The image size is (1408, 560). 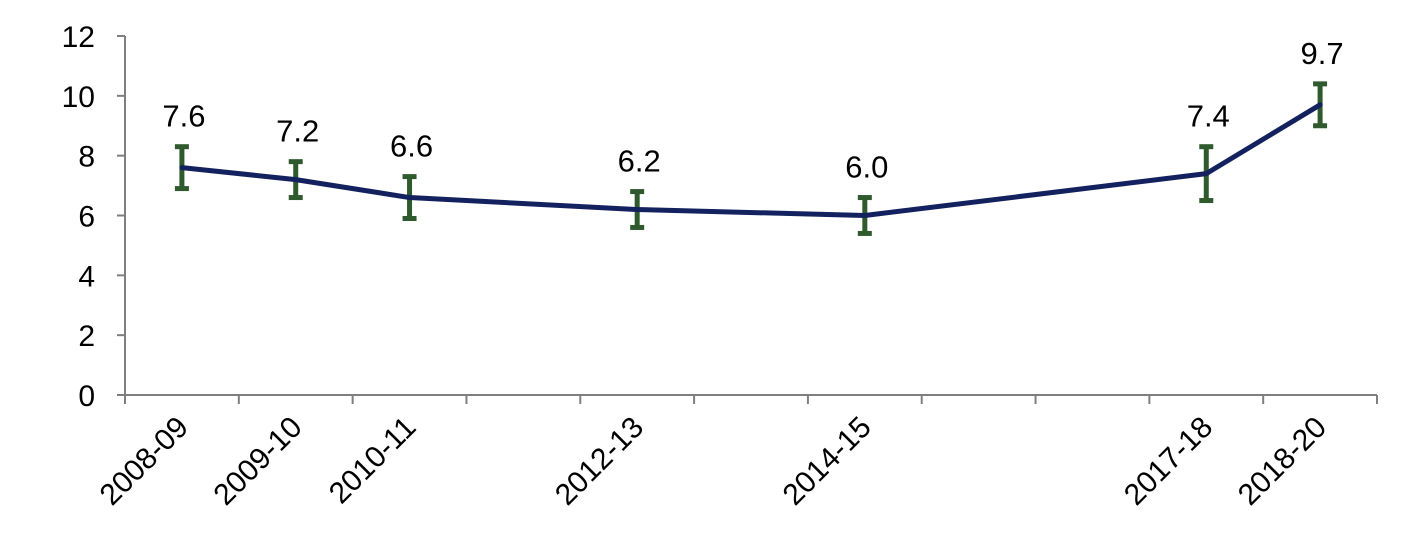 I want to click on y-tick-label: 8, so click(x=86, y=157).